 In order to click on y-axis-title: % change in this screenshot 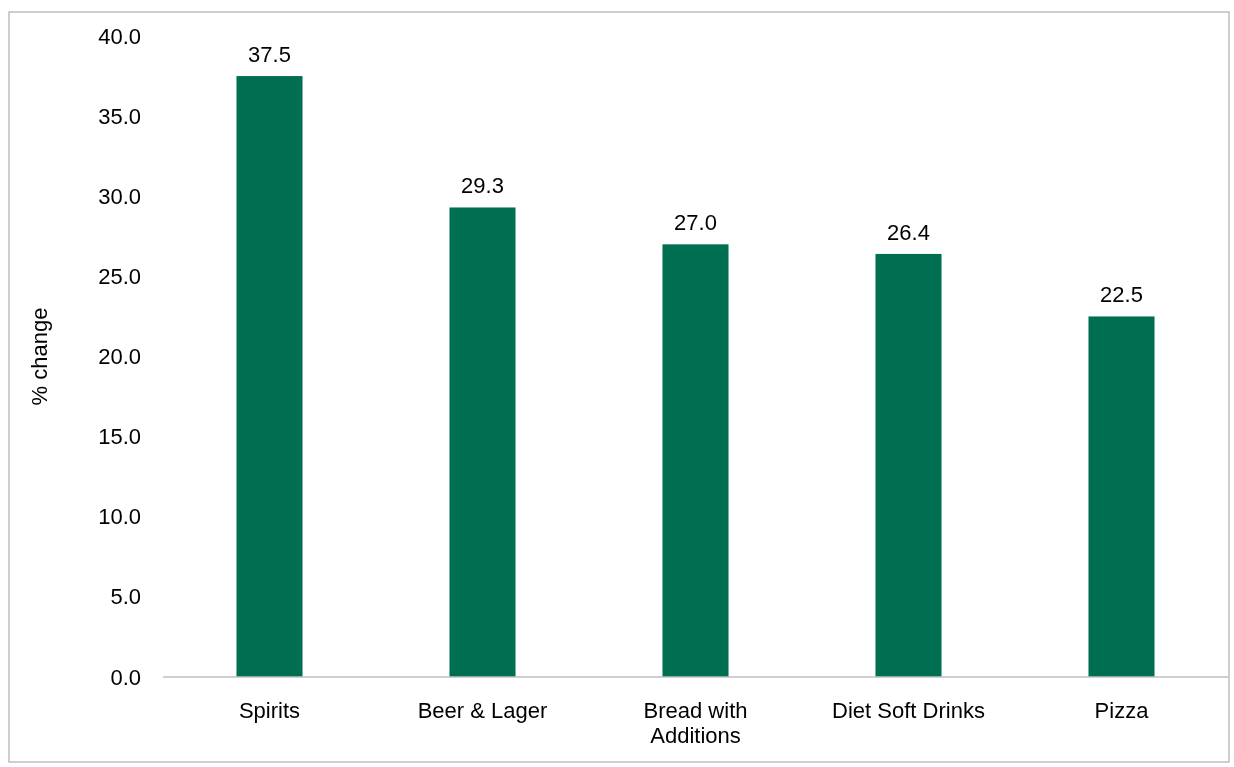, I will do `click(39, 356)`.